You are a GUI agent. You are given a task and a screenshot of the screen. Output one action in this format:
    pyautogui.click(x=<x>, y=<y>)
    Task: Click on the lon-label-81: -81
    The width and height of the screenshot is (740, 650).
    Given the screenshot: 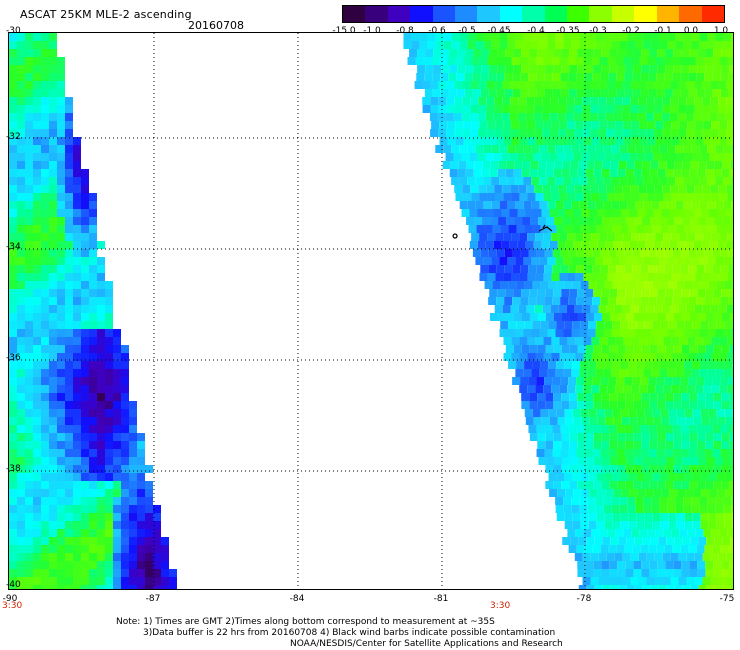 What is the action you would take?
    pyautogui.click(x=441, y=599)
    